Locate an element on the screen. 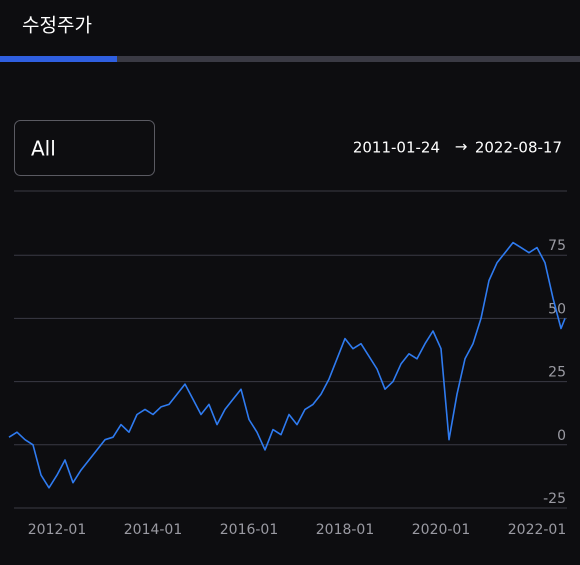 This screenshot has width=580, height=565. x-tick-label: 2012-01 is located at coordinates (57, 530).